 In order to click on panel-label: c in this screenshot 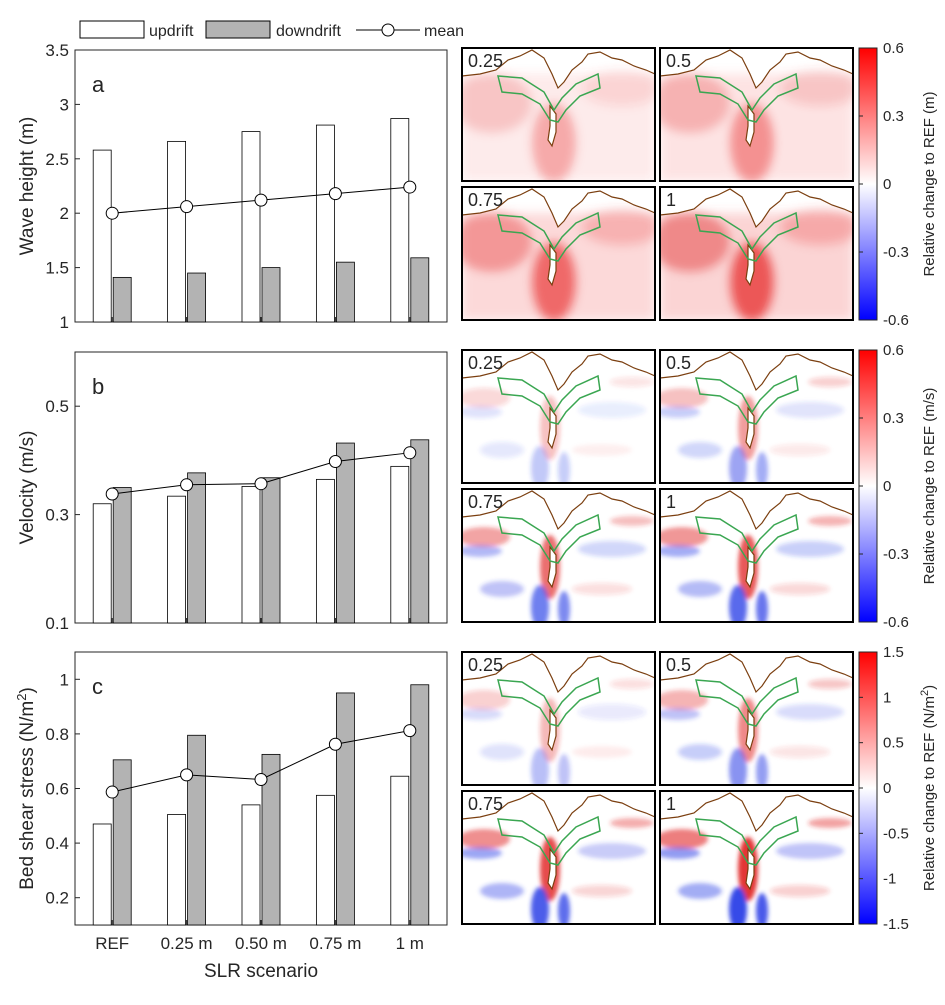, I will do `click(97, 686)`.